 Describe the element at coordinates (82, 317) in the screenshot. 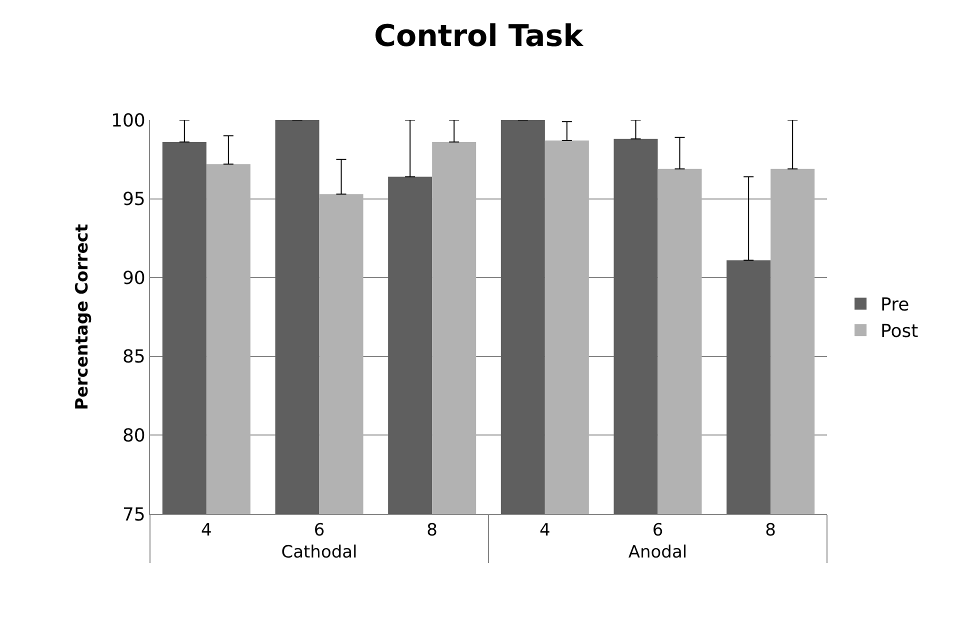

I see `y-axis-title: Percentage Correct` at that location.